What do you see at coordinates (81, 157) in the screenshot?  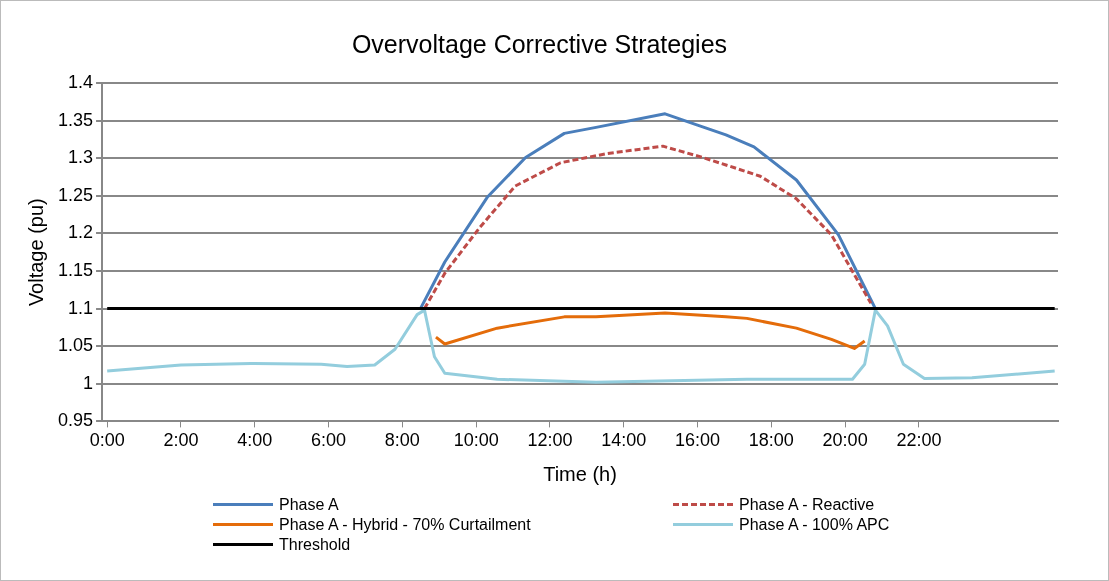 I see `y-tick-label: 1.3` at bounding box center [81, 157].